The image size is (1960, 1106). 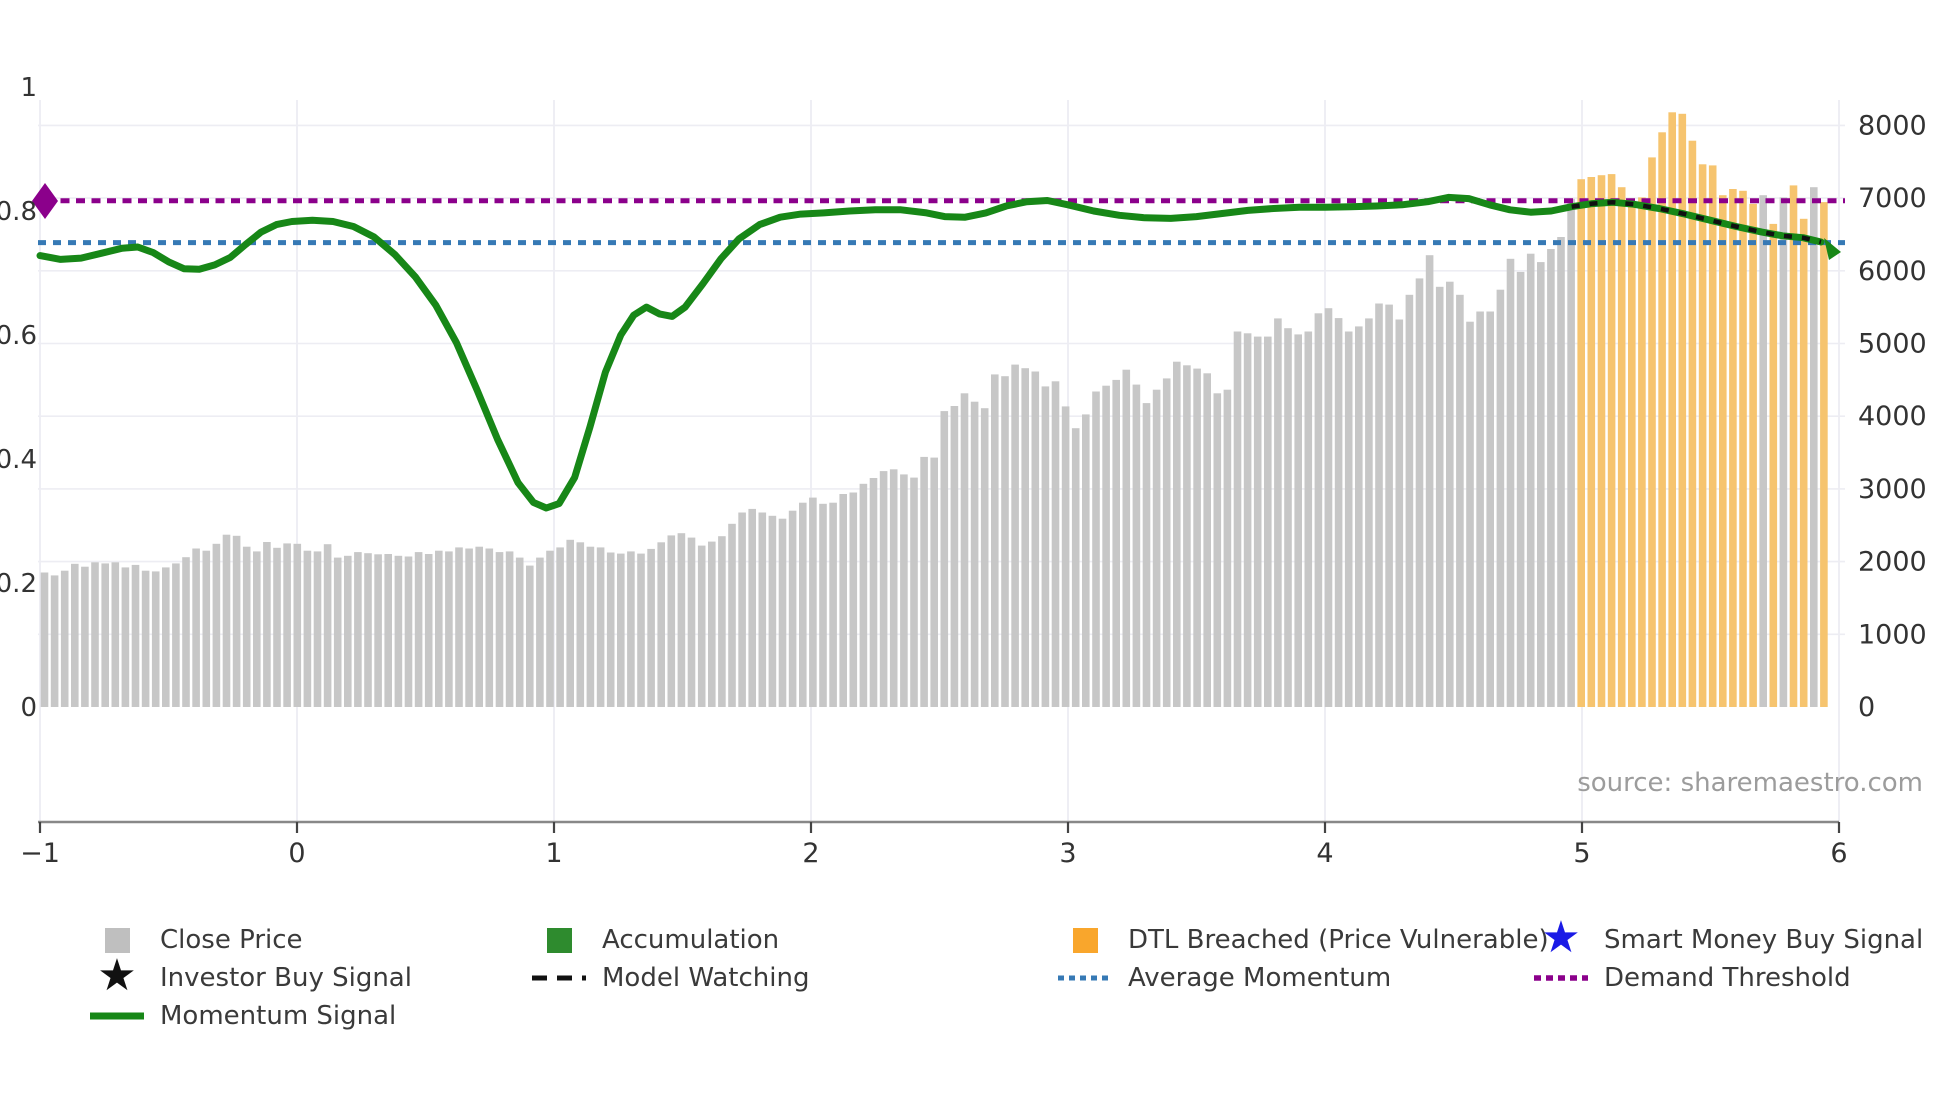 I want to click on momentum-end-arrow-icon, so click(x=1832, y=249).